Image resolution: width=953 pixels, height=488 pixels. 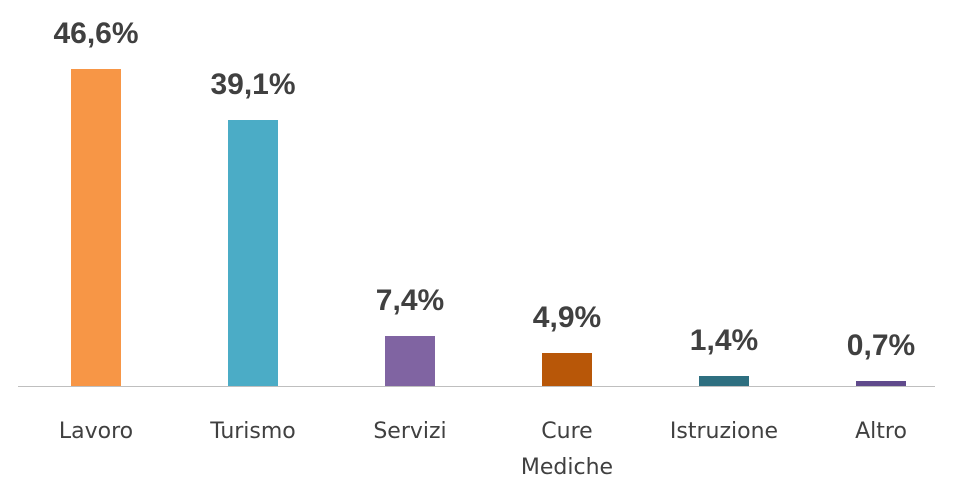 I want to click on x-tick-label: Istruzione, so click(x=724, y=431).